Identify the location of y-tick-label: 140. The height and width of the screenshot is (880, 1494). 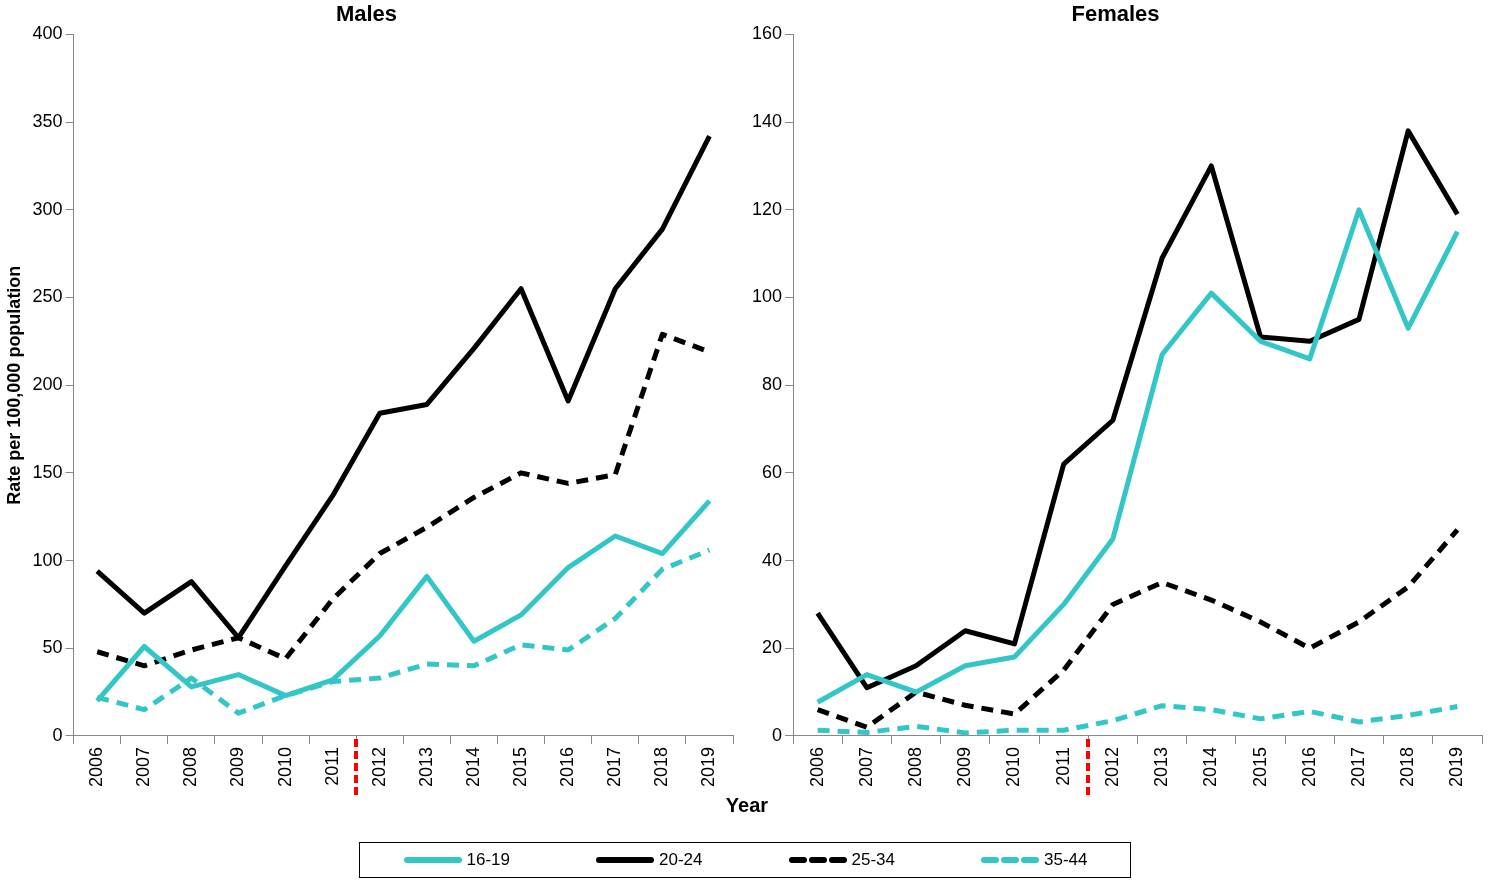
(767, 121).